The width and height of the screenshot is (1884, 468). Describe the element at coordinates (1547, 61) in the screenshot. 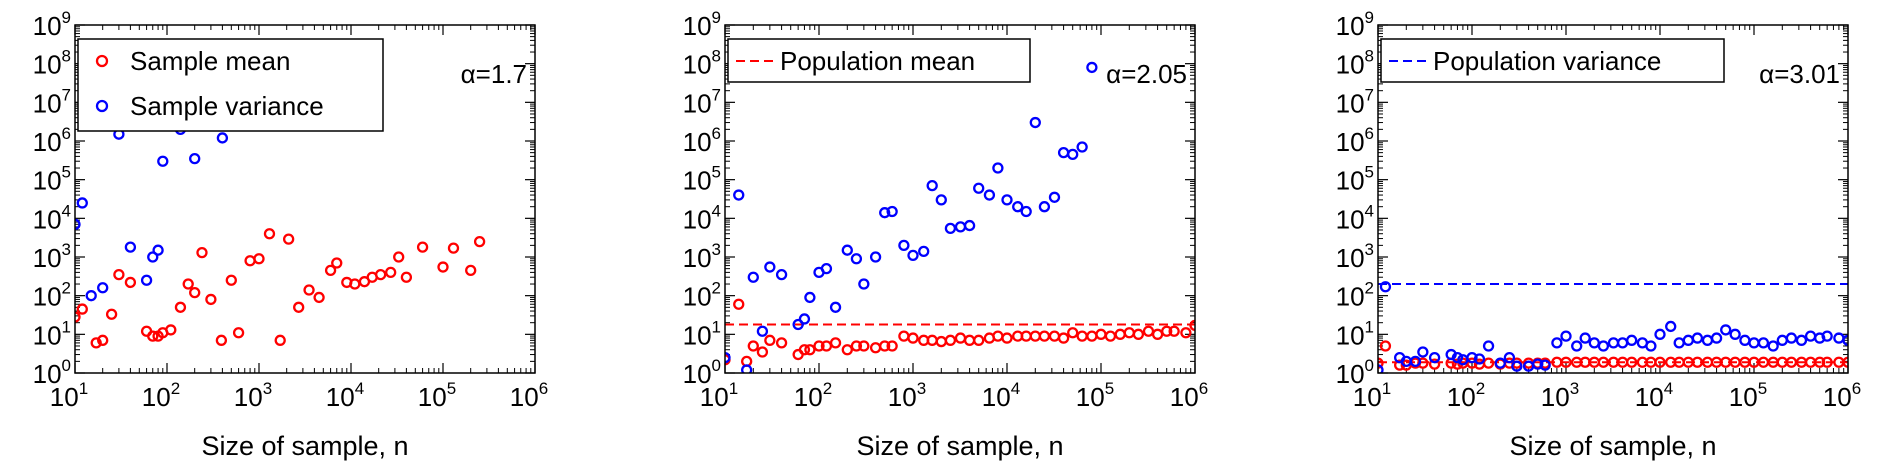

I see `legend-label: Population variance` at that location.